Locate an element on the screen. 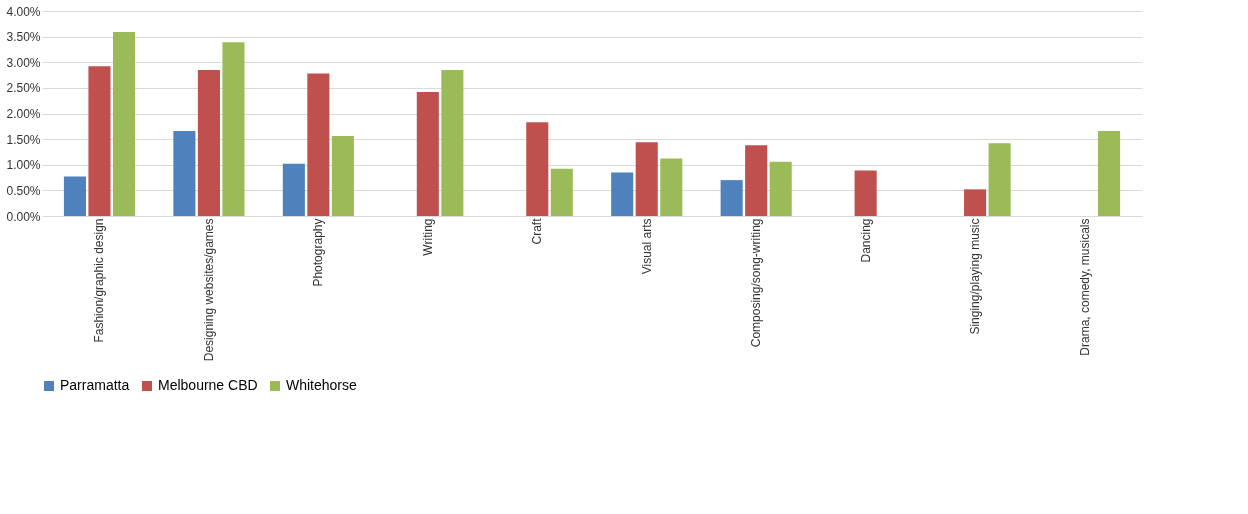 This screenshot has width=1248, height=514. y-tick-label: 0.00% is located at coordinates (23, 216).